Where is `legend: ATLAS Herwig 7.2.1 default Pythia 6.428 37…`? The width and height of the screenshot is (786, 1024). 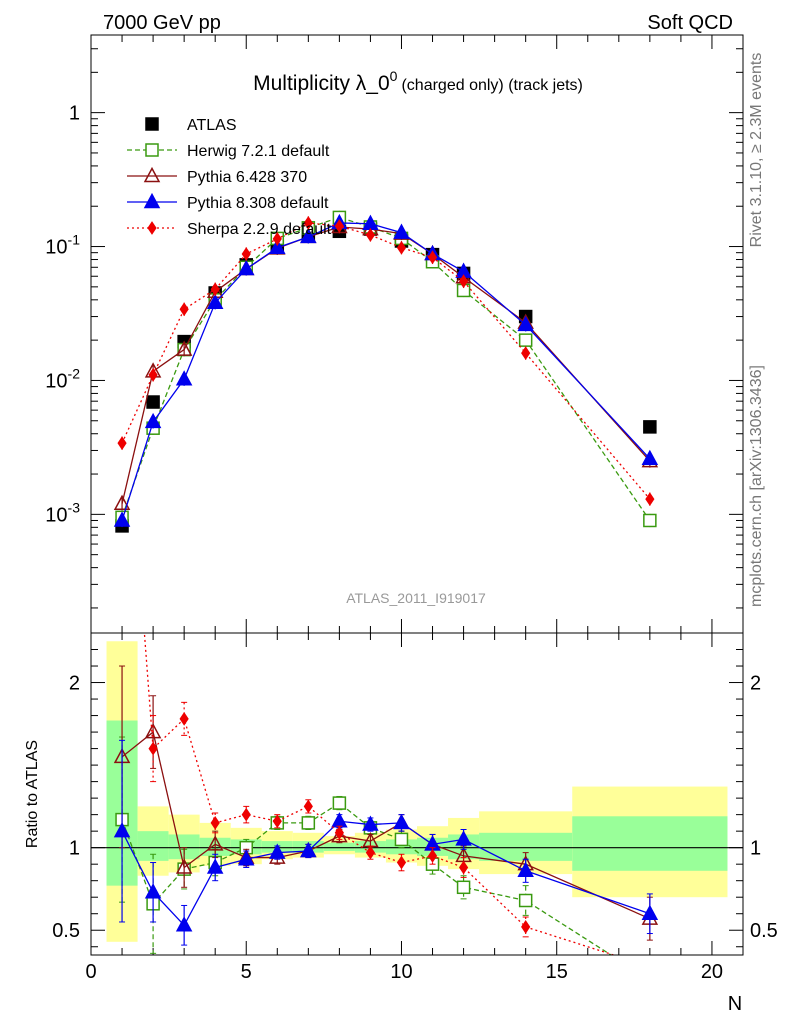 legend: ATLAS Herwig 7.2.1 default Pythia 6.428 37… is located at coordinates (229, 177).